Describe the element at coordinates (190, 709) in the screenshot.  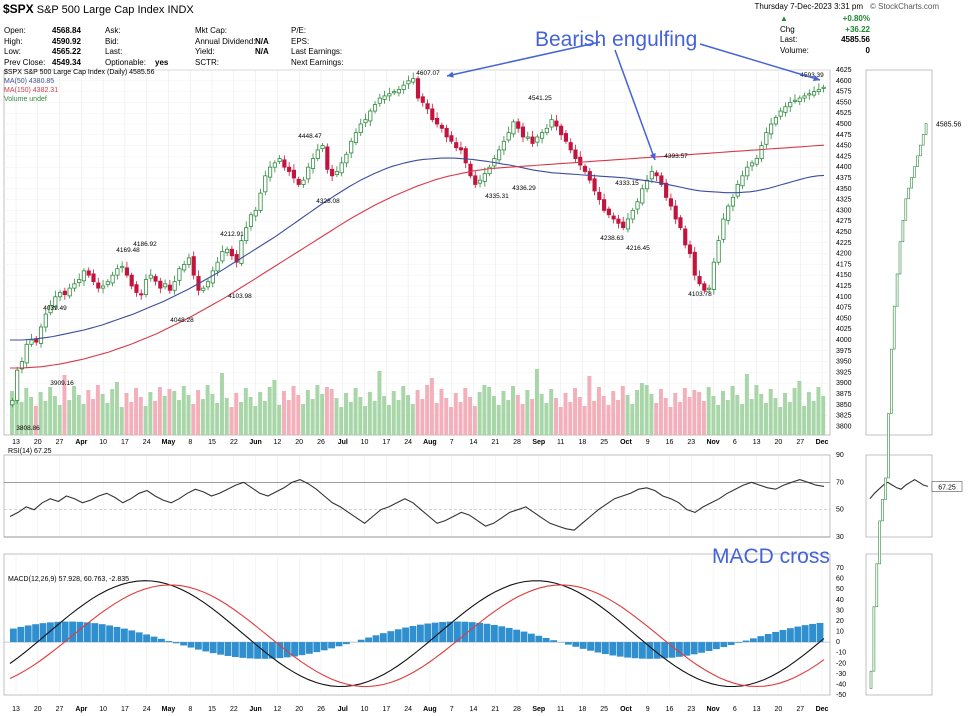
I see `x-tick-label-macd: 8` at that location.